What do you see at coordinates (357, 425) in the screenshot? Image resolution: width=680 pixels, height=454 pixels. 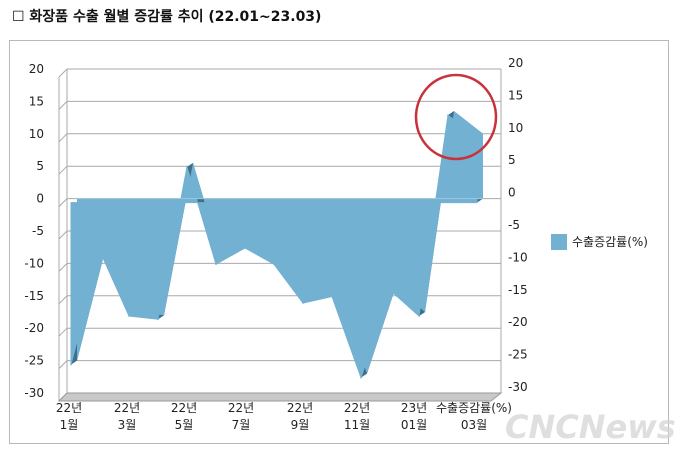 I see `x-tick-label: 11월` at bounding box center [357, 425].